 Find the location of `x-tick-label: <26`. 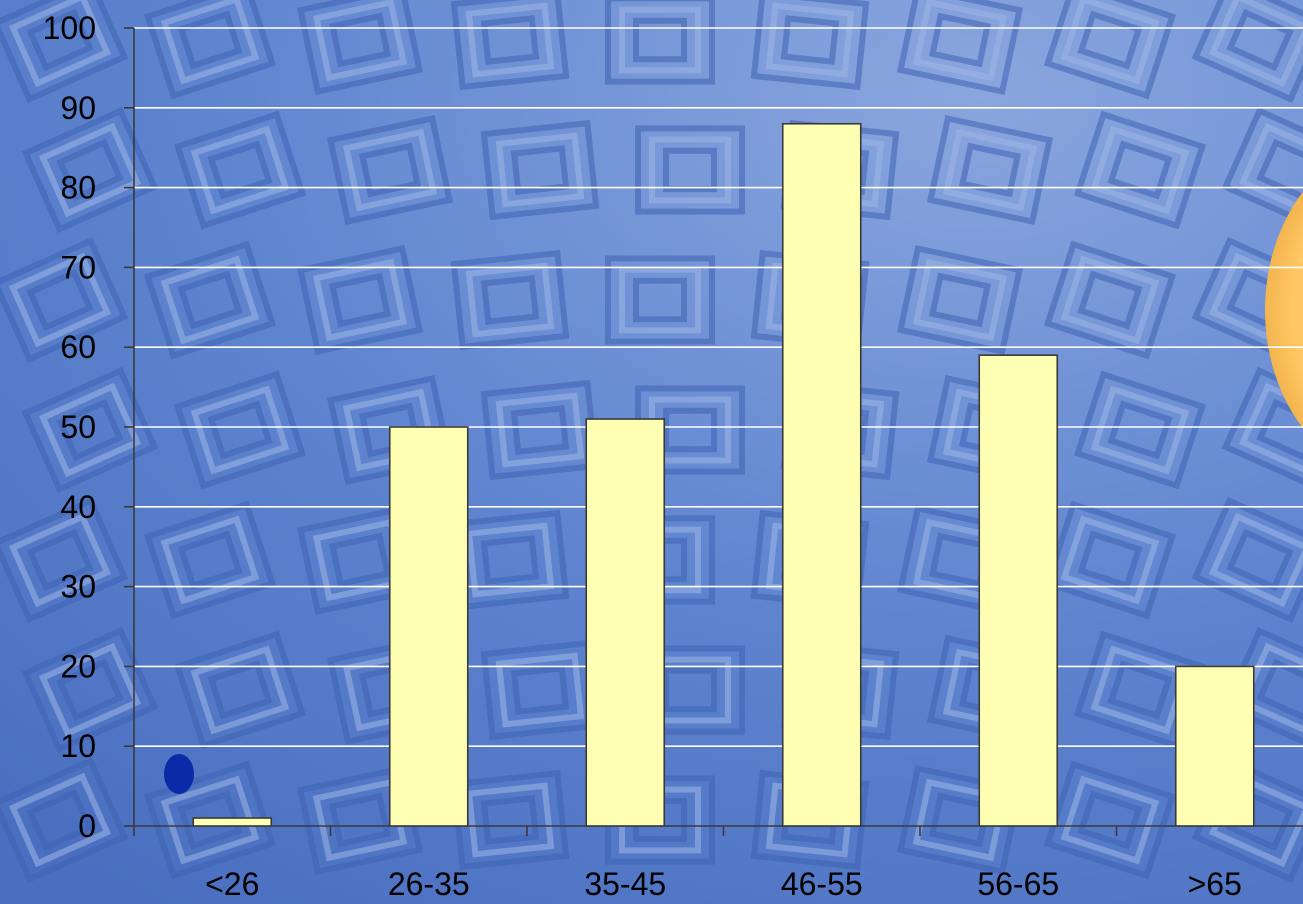

x-tick-label: <26 is located at coordinates (232, 884).